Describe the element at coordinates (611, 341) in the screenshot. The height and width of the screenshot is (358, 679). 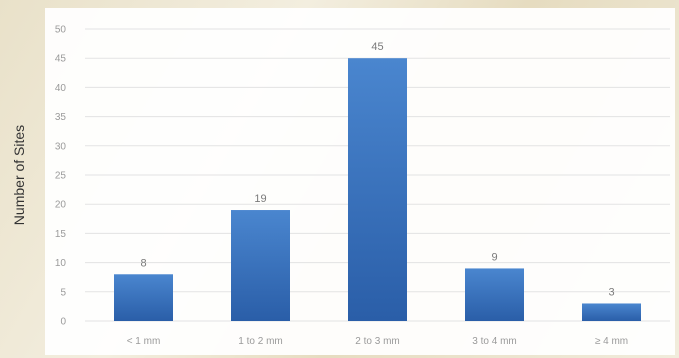
I see `x-tick-label: ≥ 4 mm` at that location.